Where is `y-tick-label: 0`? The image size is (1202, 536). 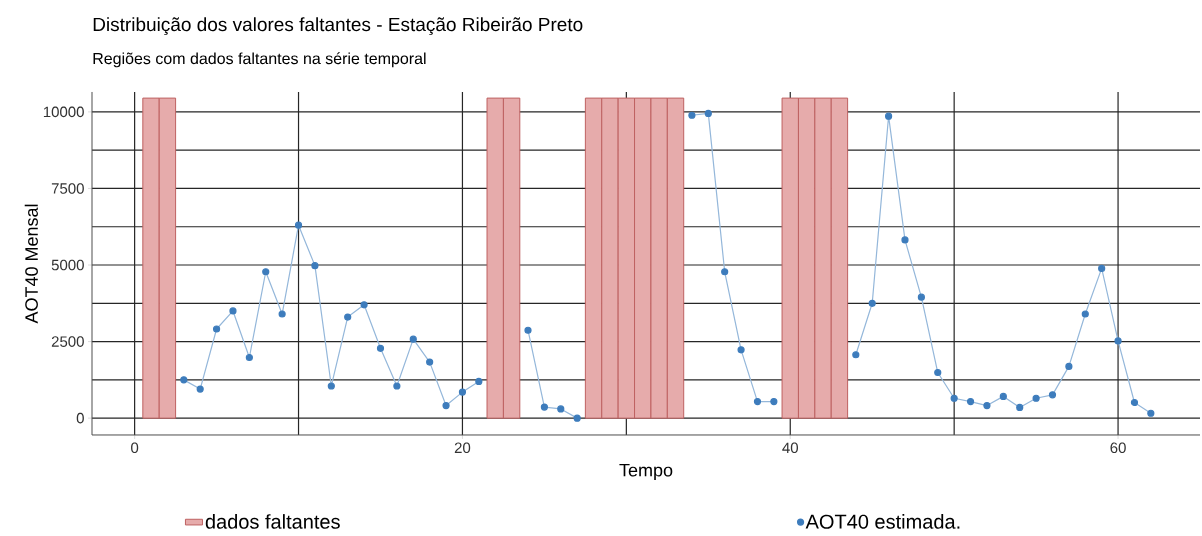 y-tick-label: 0 is located at coordinates (80, 418).